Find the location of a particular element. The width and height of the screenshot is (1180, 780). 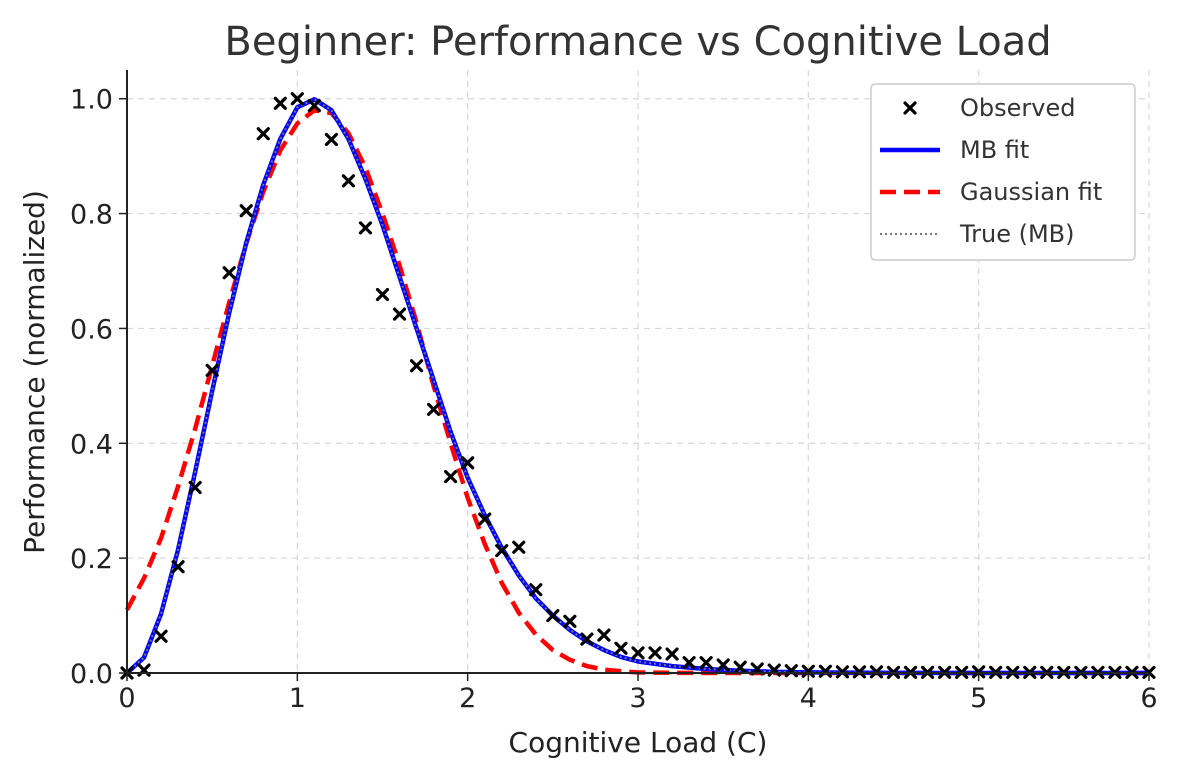

y-axis-label: Performance (normalized) is located at coordinates (34, 372).